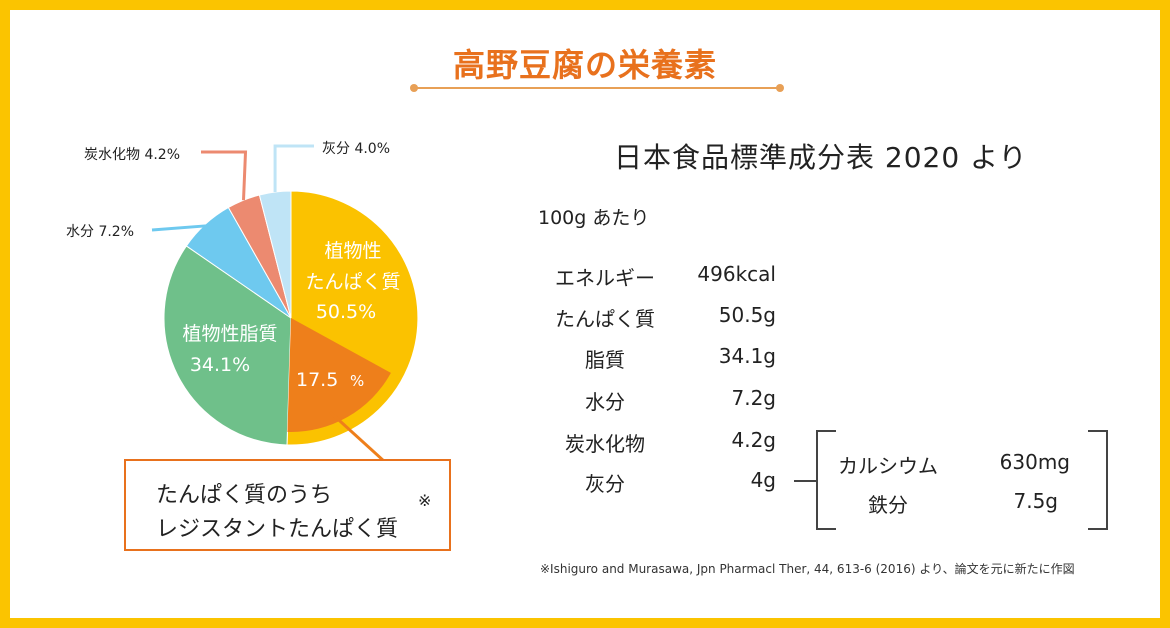  What do you see at coordinates (826, 480) in the screenshot?
I see `mineral-bracket-left` at bounding box center [826, 480].